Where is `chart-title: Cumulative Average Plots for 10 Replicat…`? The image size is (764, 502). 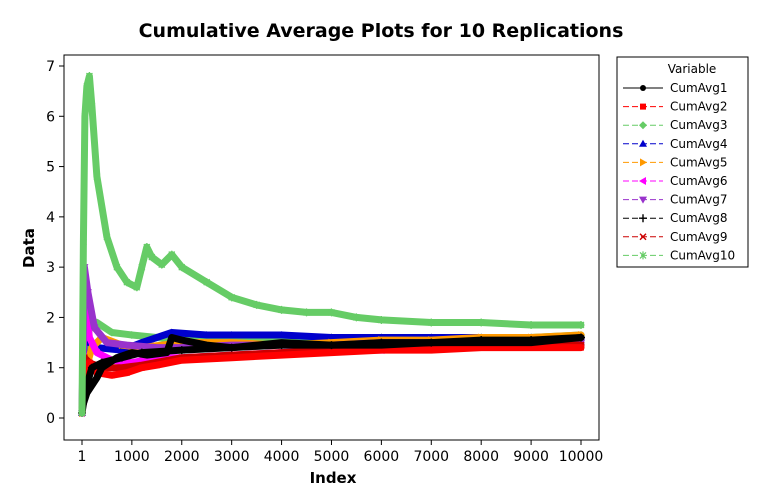
chart-title: Cumulative Average Plots for 10 Replicat… is located at coordinates (381, 31).